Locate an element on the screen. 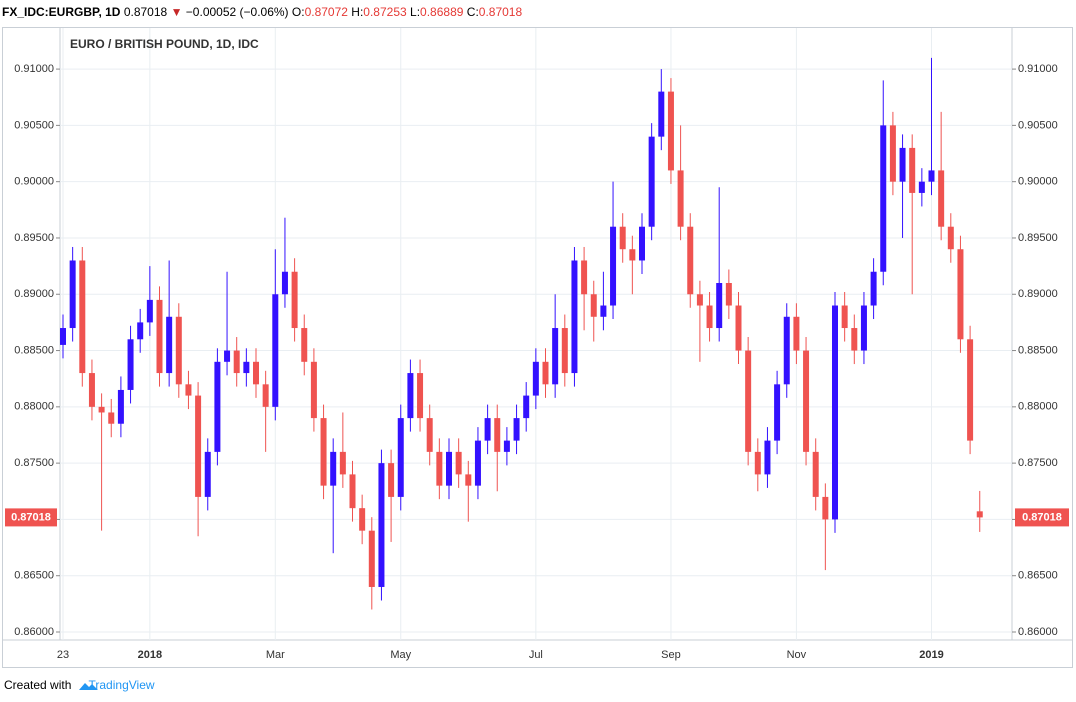  y-tick-label: 0.88000 is located at coordinates (1038, 407).